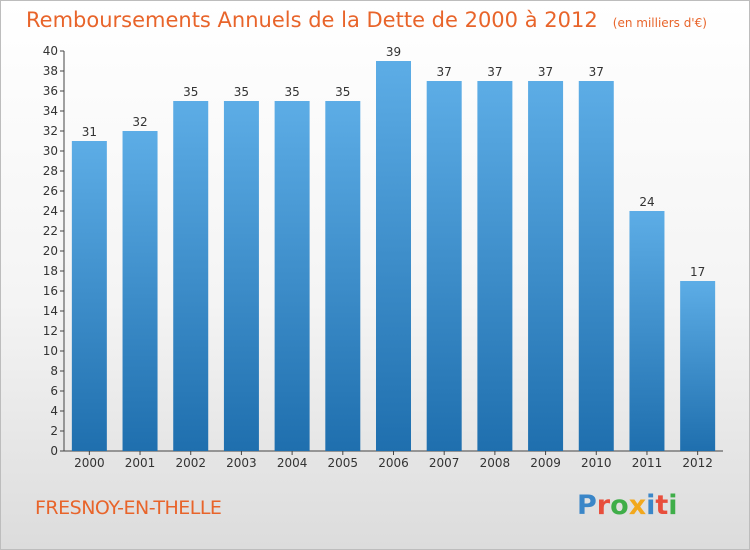 The height and width of the screenshot is (550, 750). What do you see at coordinates (50, 311) in the screenshot?
I see `y-tick-label: 14` at bounding box center [50, 311].